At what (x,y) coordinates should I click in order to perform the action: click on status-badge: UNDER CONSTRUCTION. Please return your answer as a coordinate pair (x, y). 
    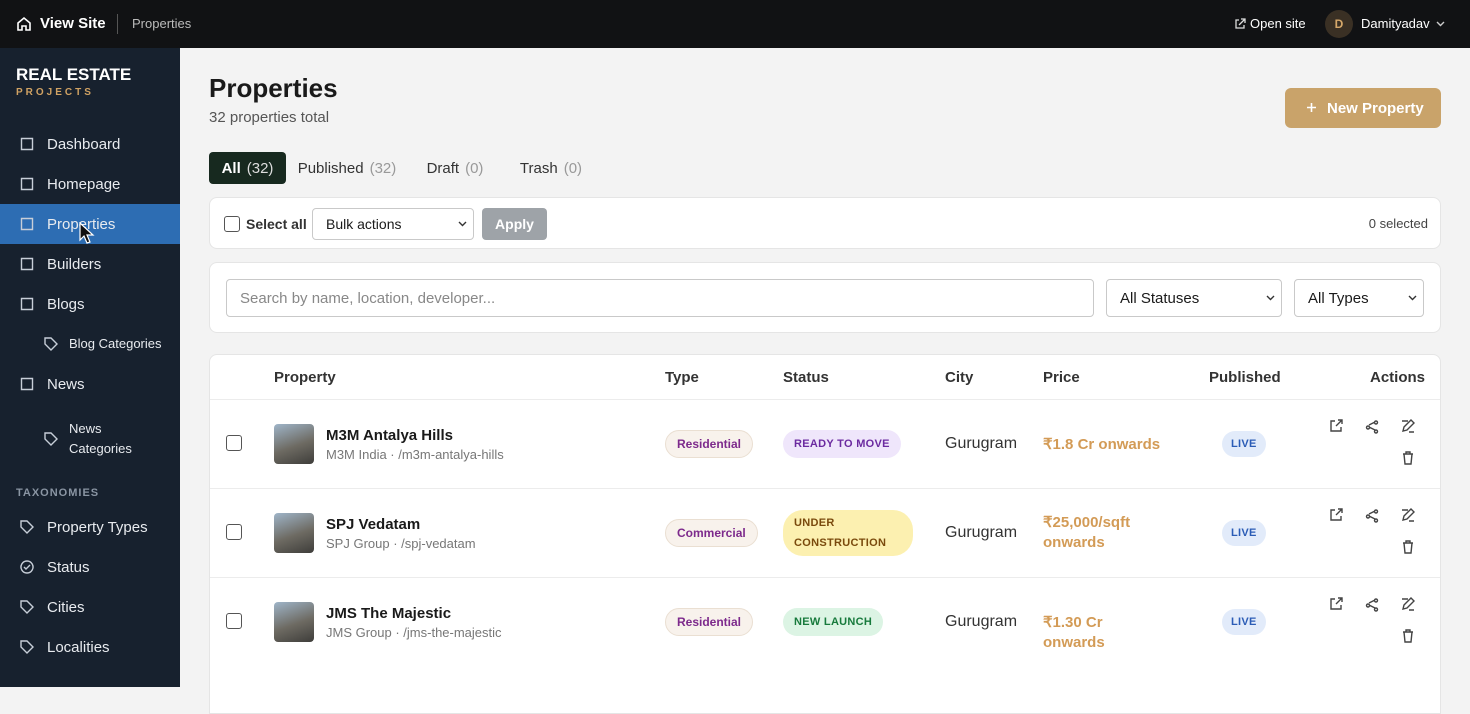
    Looking at the image, I should click on (848, 533).